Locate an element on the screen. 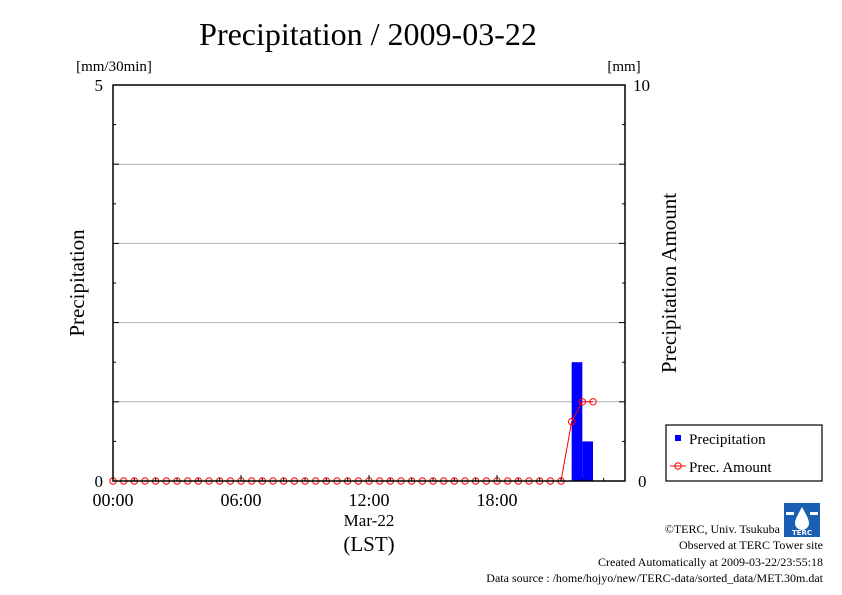 This screenshot has width=842, height=595. terc-logo-text: TERC is located at coordinates (802, 533).